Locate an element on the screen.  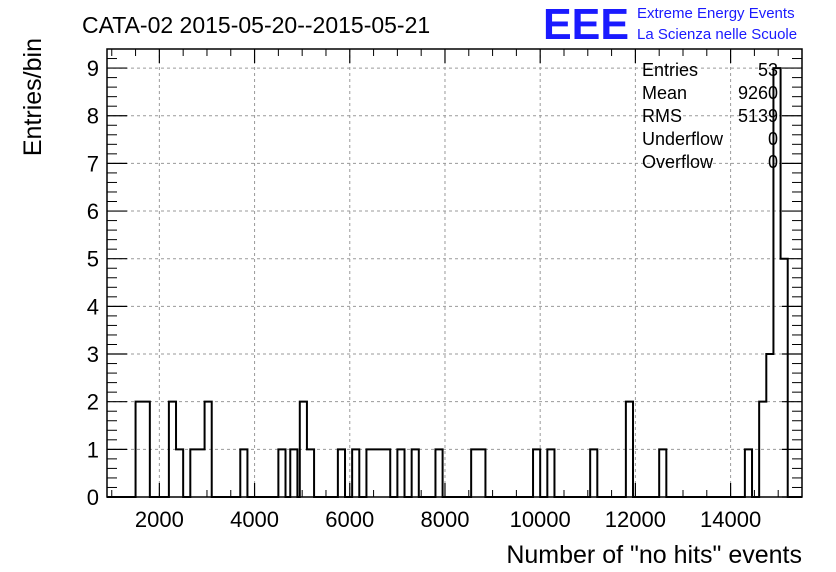
y-tick-label: 9 is located at coordinates (93, 68).